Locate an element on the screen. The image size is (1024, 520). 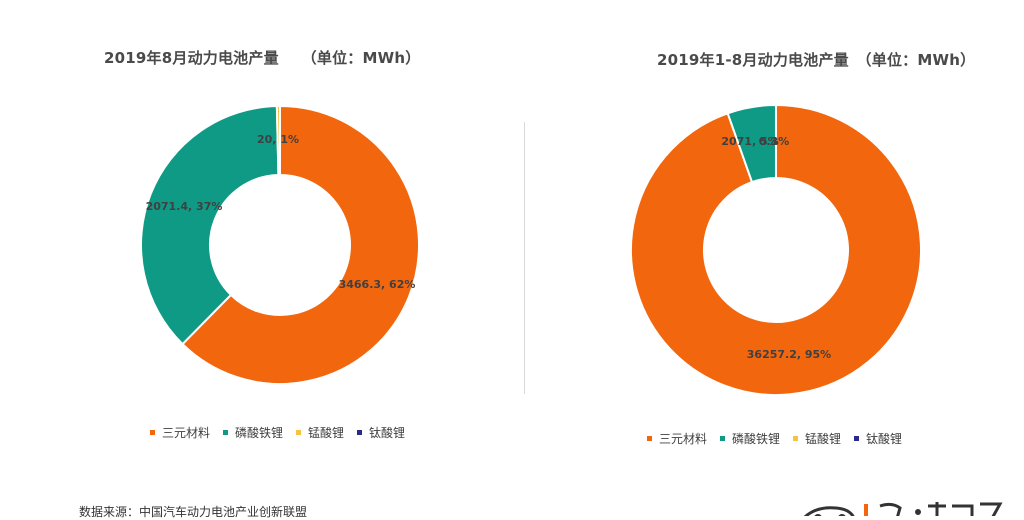
data-label-磷酸铁锂: 2071.4, 37% is located at coordinates (184, 206).